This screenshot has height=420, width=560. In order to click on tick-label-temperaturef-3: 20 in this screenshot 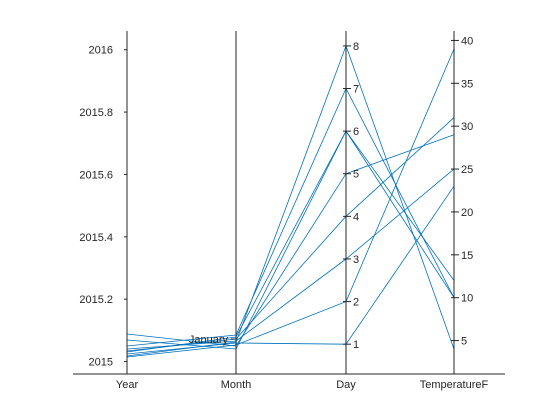, I will do `click(467, 213)`.